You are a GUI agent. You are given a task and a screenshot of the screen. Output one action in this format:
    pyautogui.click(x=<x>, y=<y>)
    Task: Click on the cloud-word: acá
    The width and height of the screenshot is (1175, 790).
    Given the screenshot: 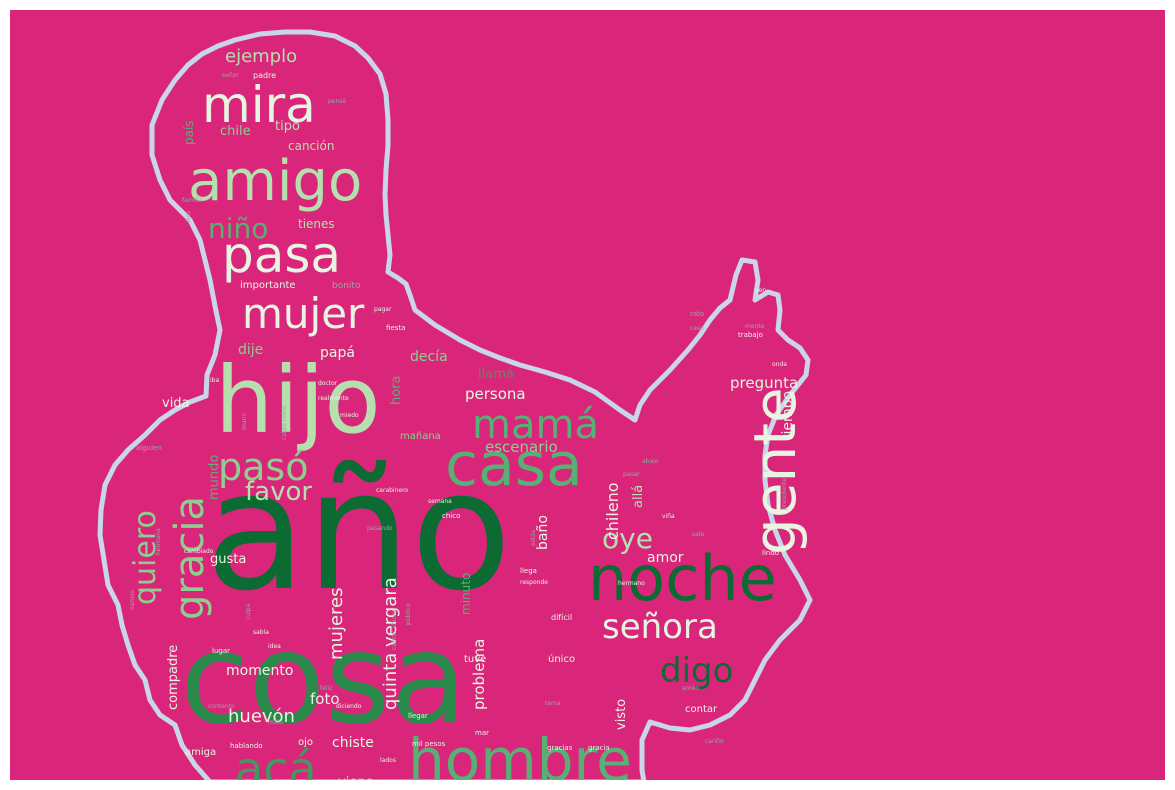 What is the action you would take?
    pyautogui.click(x=276, y=761)
    